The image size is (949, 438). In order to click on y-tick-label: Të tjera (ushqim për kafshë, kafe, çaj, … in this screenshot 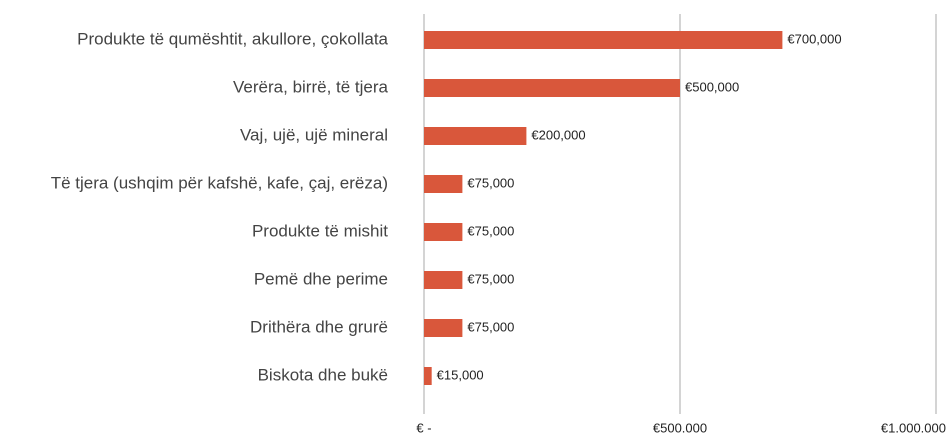, I will do `click(219, 182)`.